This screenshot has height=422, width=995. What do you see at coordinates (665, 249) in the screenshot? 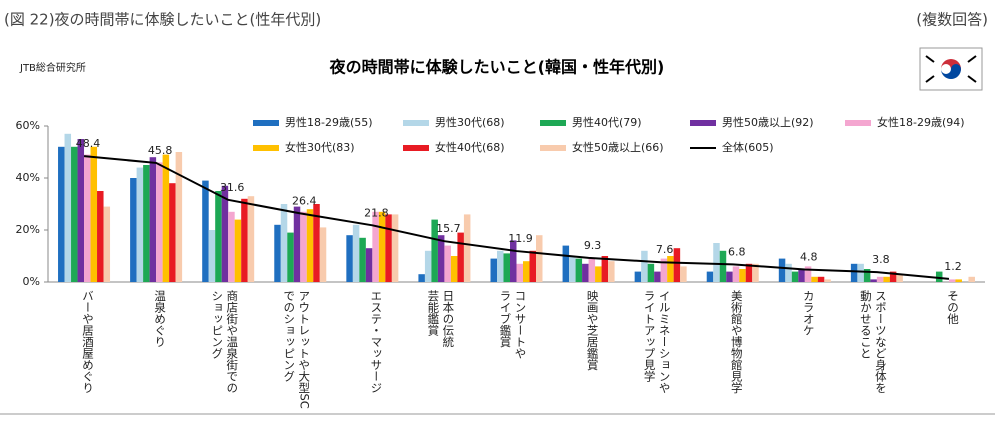
I see `data-label: 7.6` at bounding box center [665, 249].